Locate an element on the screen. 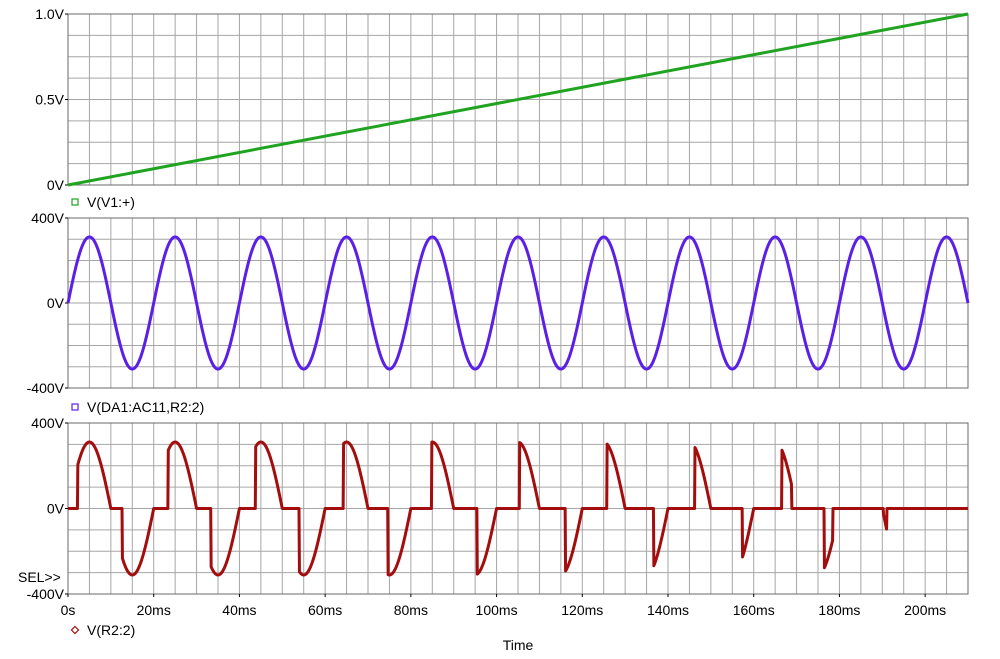 This screenshot has height=659, width=1000. x-tick-label: 180ms is located at coordinates (839, 610).